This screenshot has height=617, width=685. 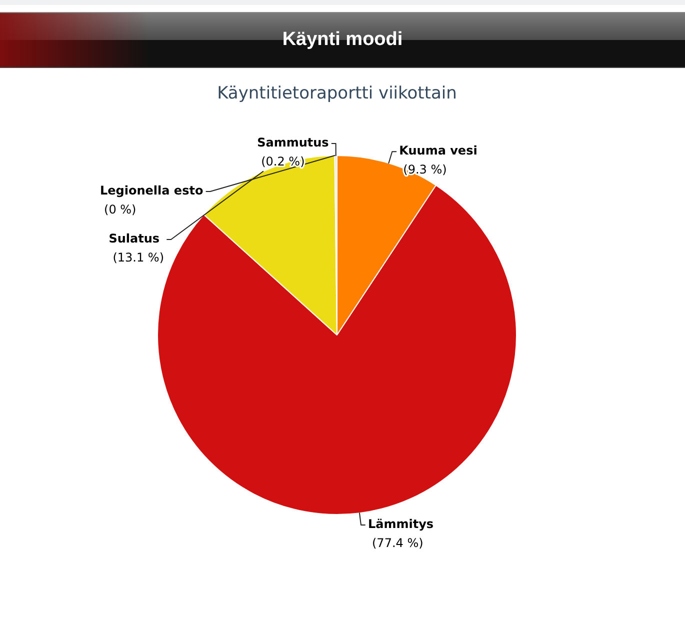 What do you see at coordinates (401, 524) in the screenshot?
I see `slice-label: Lämmitys` at bounding box center [401, 524].